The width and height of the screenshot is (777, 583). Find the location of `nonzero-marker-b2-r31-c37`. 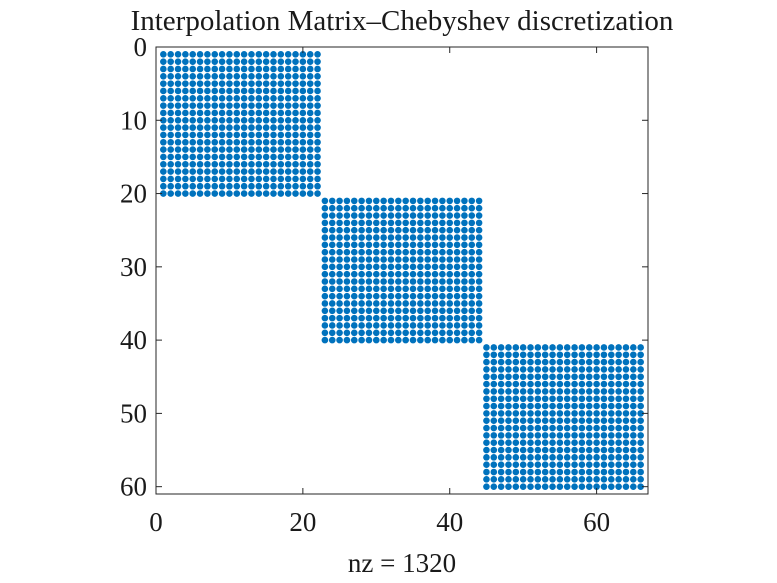

nonzero-marker-b2-r31-c37 is located at coordinates (428, 274).